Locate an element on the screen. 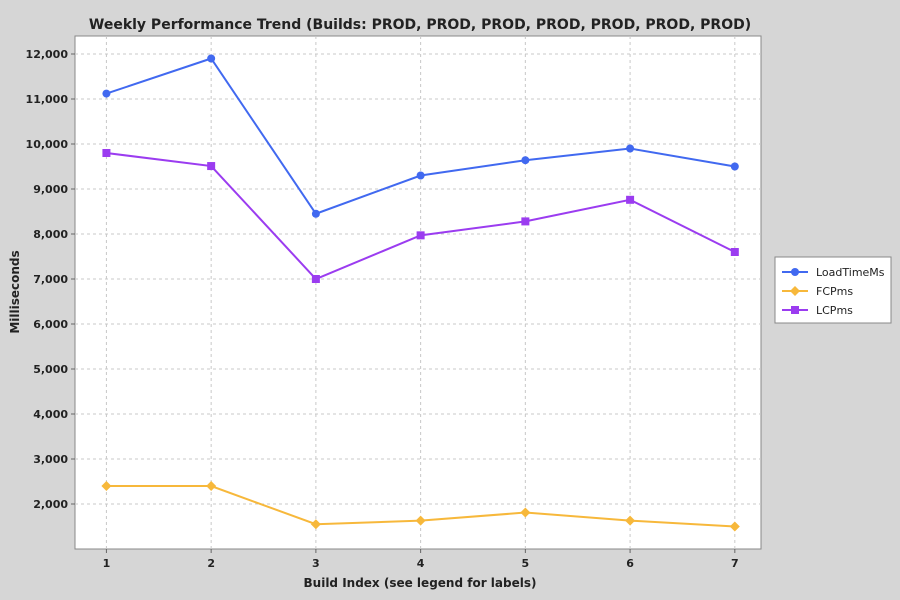 Image resolution: width=900 pixels, height=600 pixels. x-tick-label: 7 is located at coordinates (735, 563).